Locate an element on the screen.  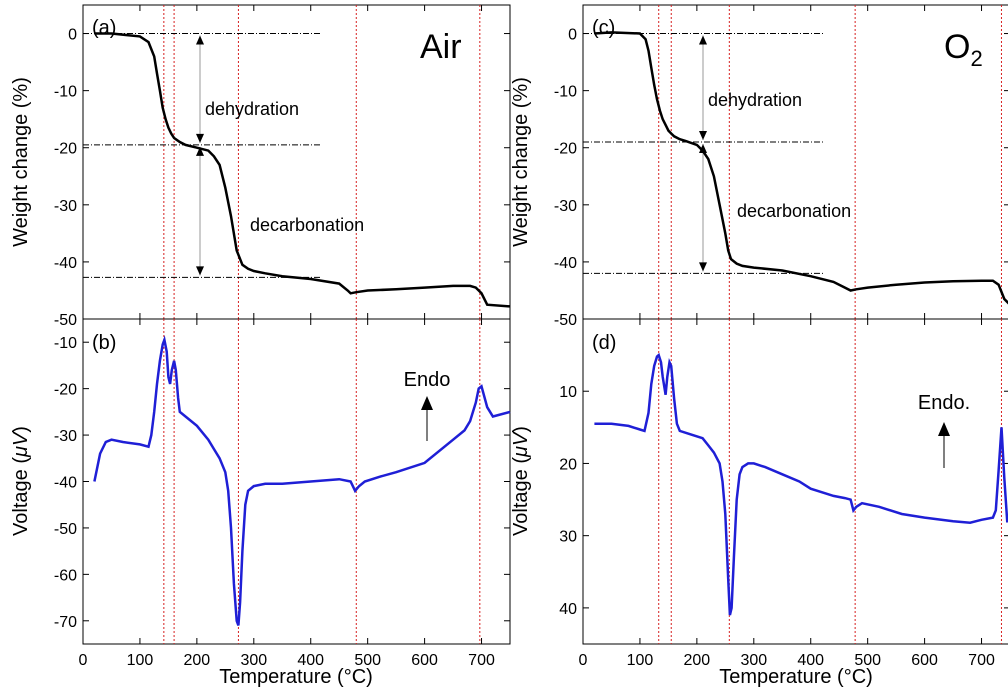
plot-b-xtick-label: 700 is located at coordinates (481, 660).